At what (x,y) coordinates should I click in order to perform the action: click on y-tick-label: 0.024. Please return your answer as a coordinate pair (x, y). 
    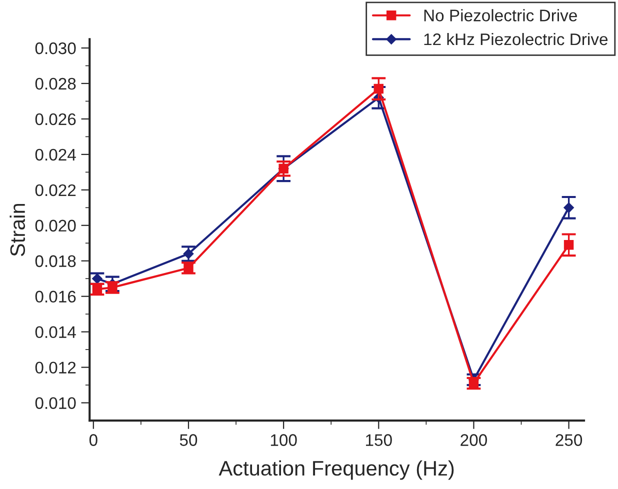
    Looking at the image, I should click on (55, 154).